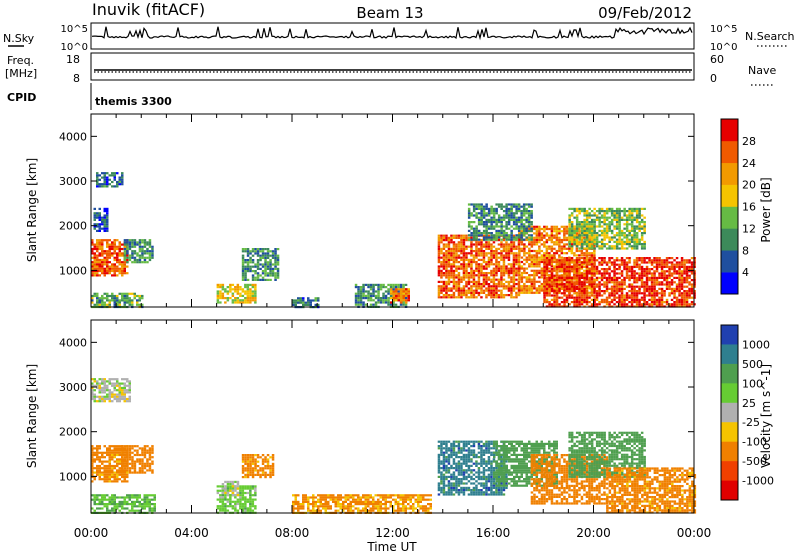 This screenshot has width=800, height=554. What do you see at coordinates (729, 206) in the screenshot?
I see `power-colorbar-frame` at bounding box center [729, 206].